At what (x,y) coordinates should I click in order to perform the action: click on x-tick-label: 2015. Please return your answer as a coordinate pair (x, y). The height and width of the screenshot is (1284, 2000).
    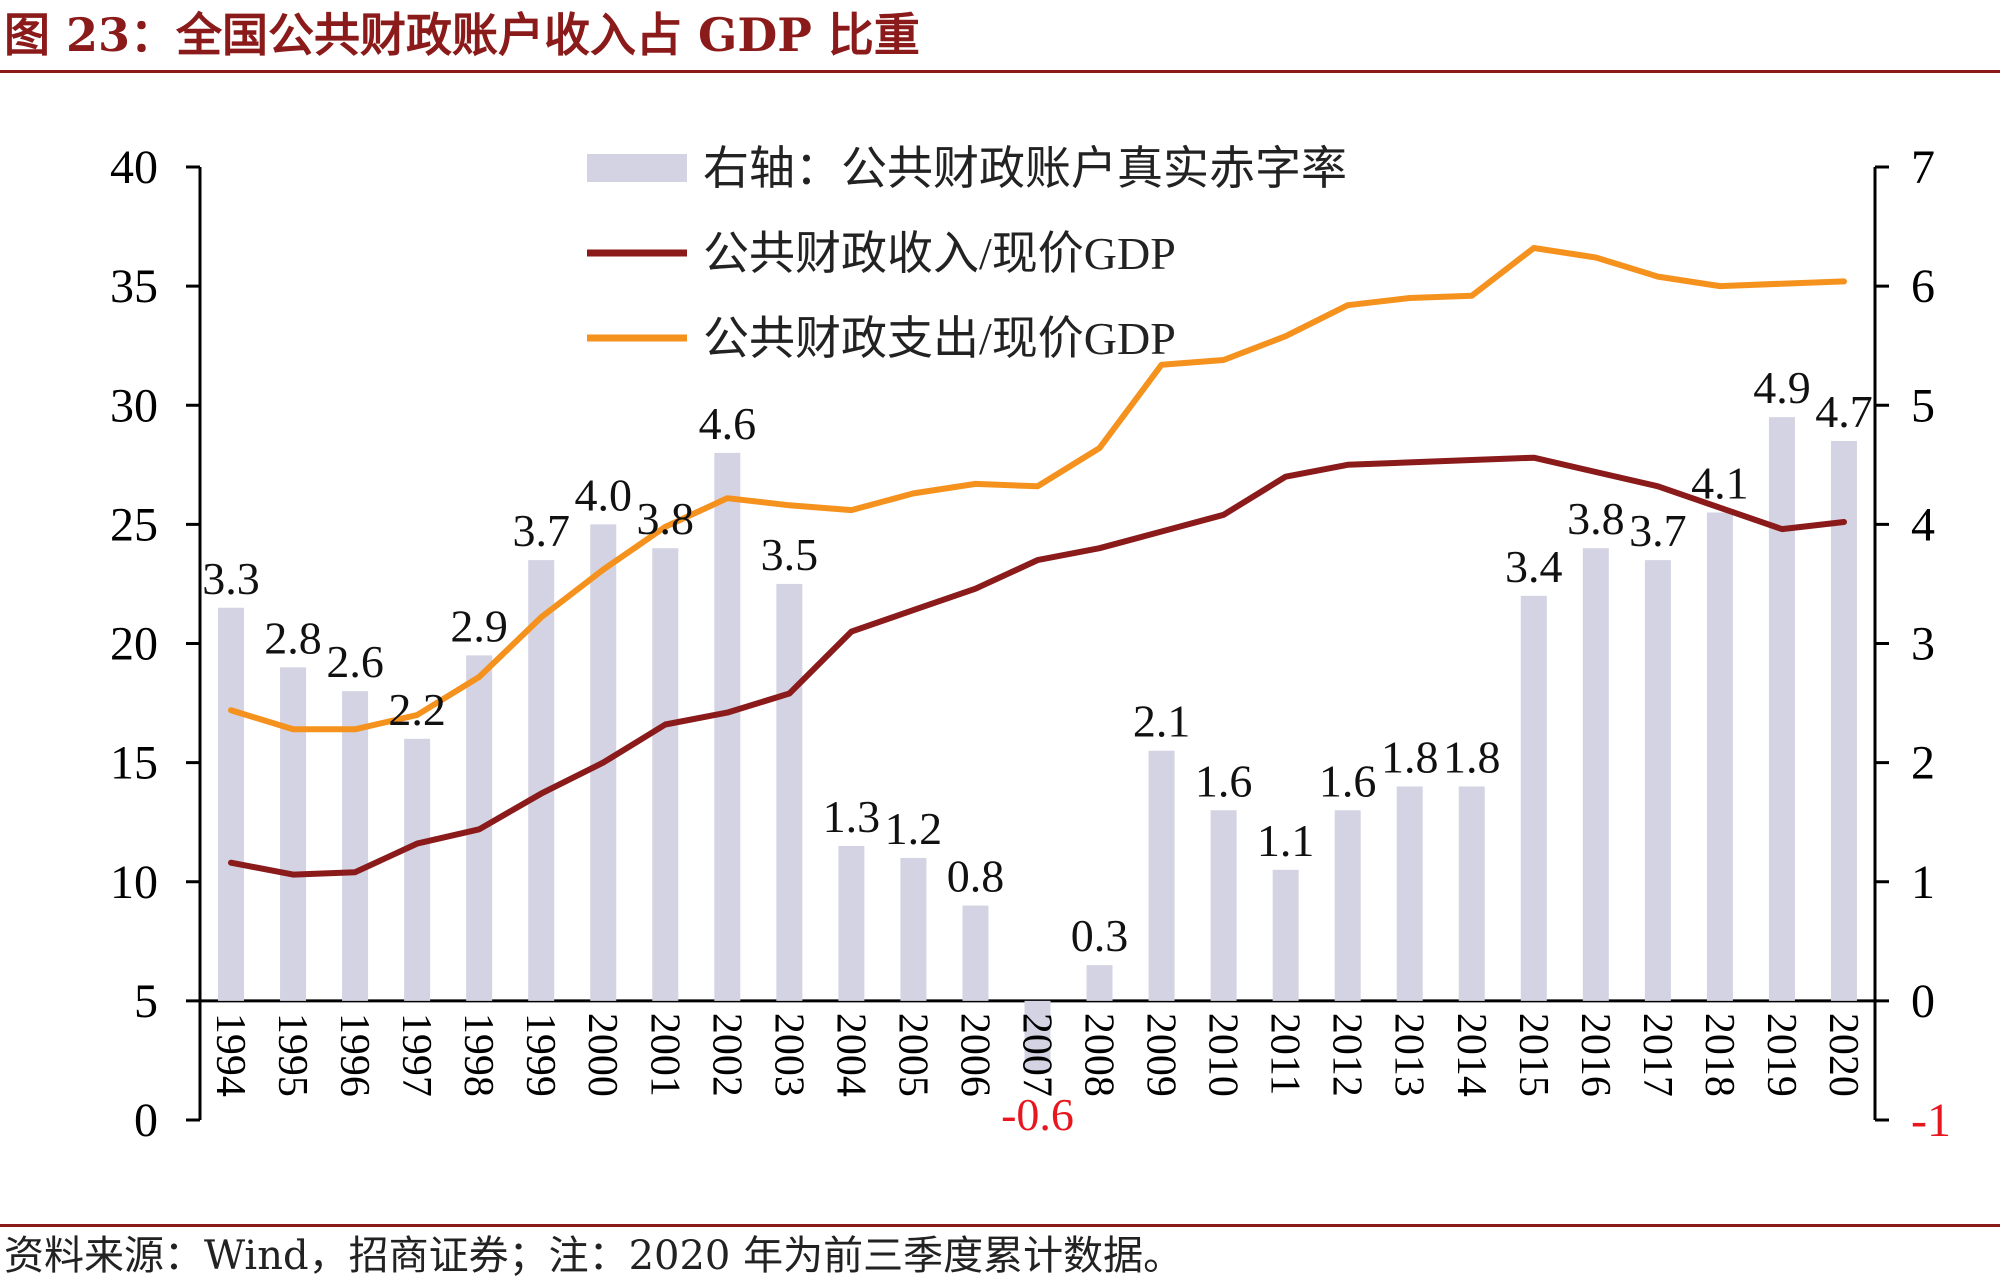
    Looking at the image, I should click on (1533, 1055).